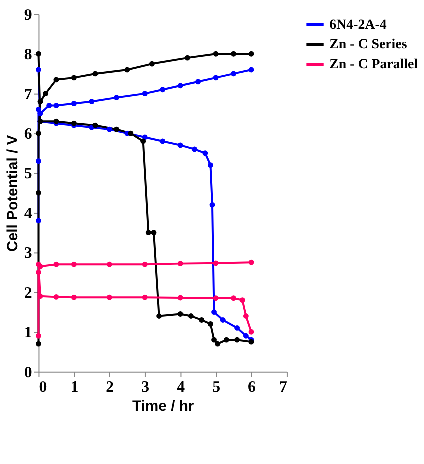 The width and height of the screenshot is (424, 464). What do you see at coordinates (28, 55) in the screenshot?
I see `y-tick-label: 8` at bounding box center [28, 55].